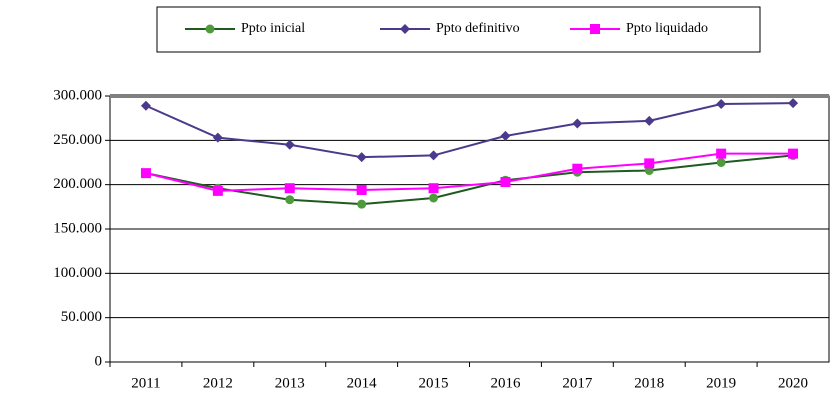 This screenshot has height=401, width=830. I want to click on x-tick-label: 2016, so click(505, 383).